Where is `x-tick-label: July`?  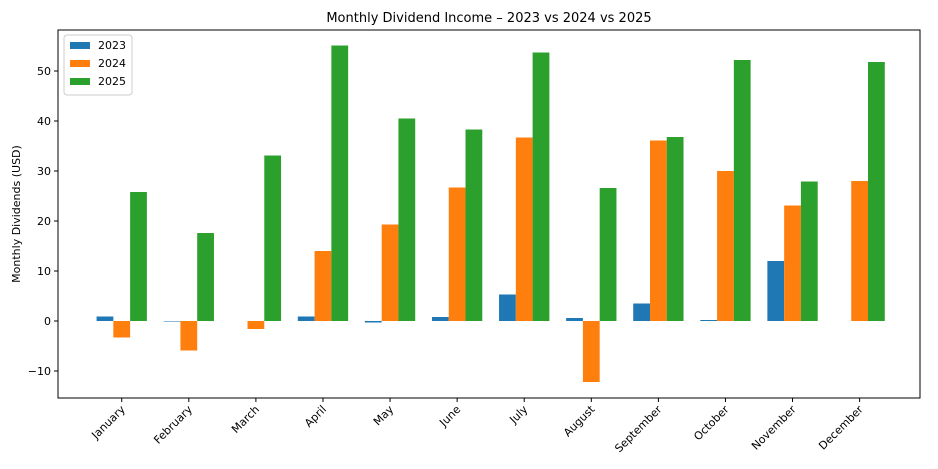
x-tick-label: July is located at coordinates (518, 415).